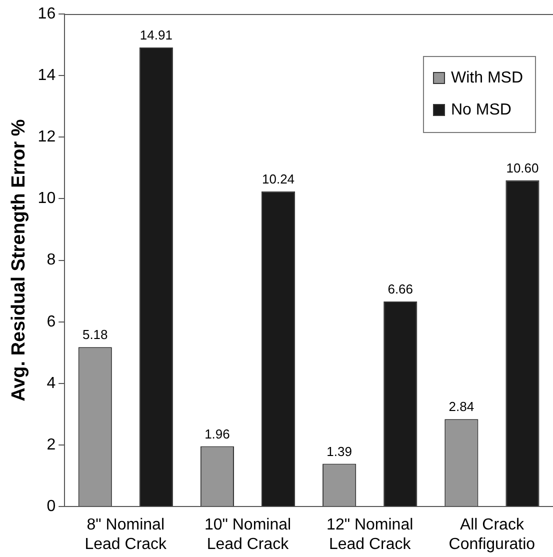 The width and height of the screenshot is (553, 557). Describe the element at coordinates (47, 137) in the screenshot. I see `y-tick-label: 12` at that location.